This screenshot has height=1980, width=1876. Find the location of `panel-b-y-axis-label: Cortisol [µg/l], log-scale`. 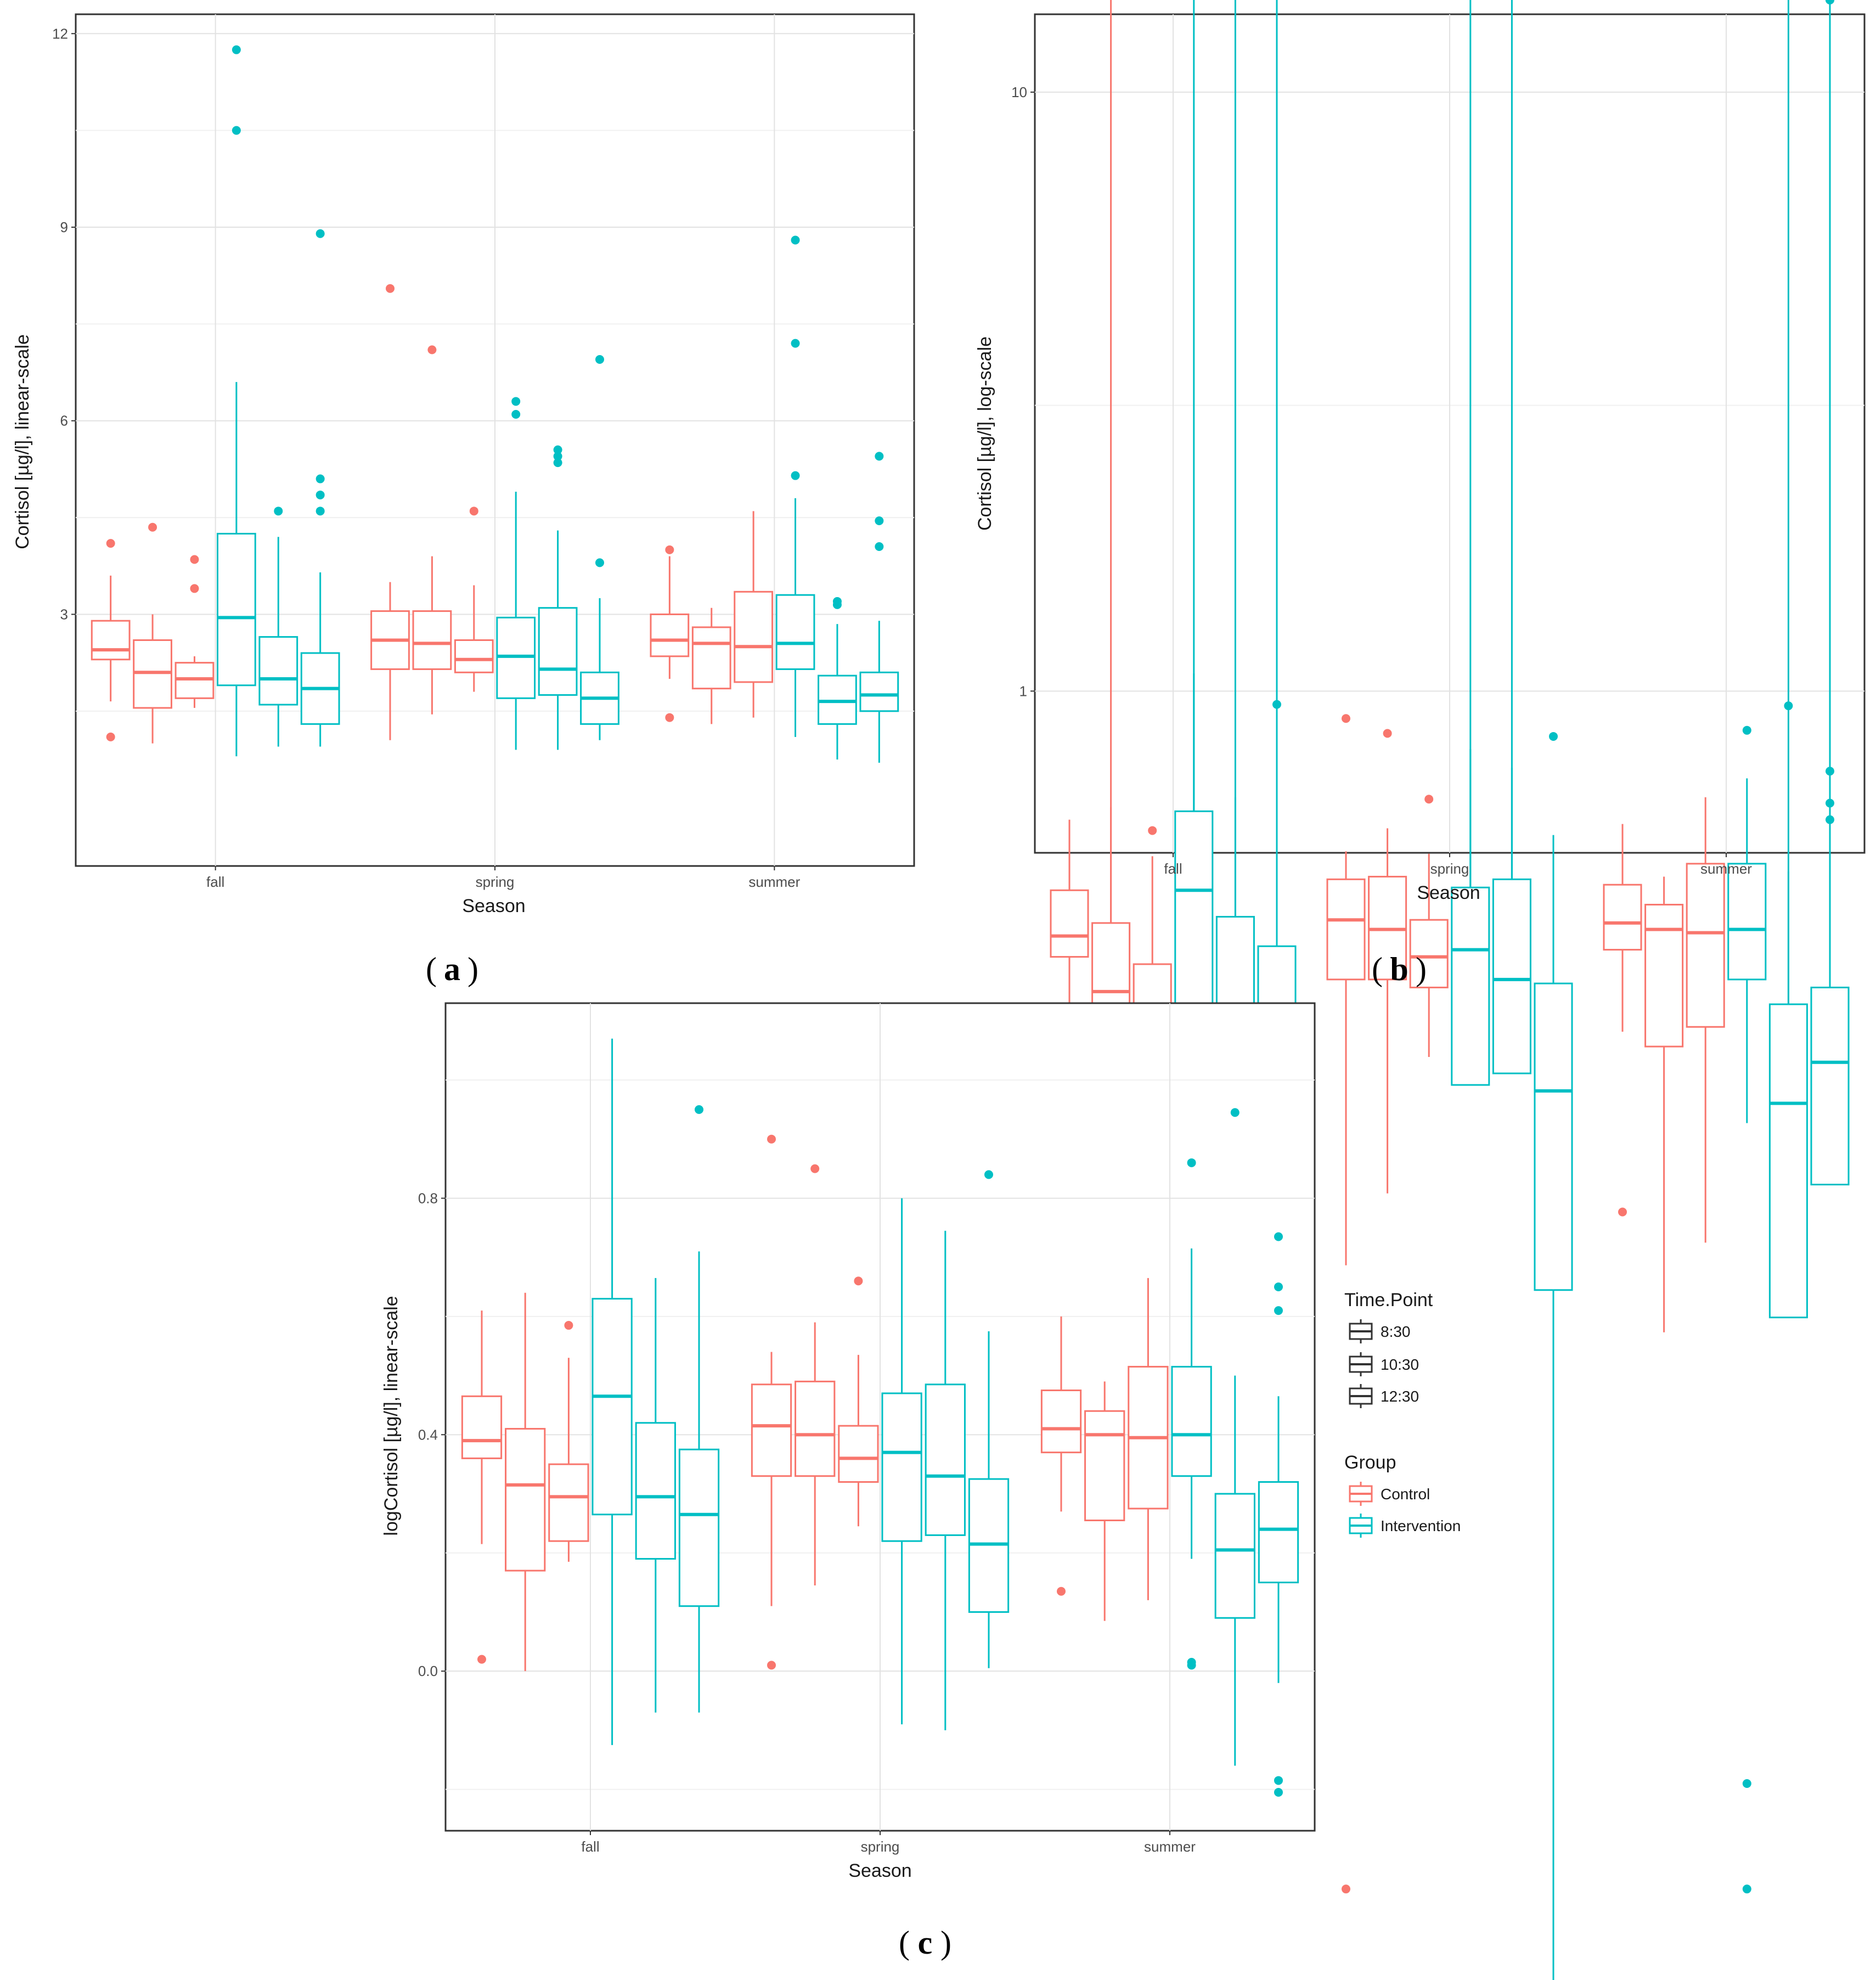

panel-b-y-axis-label: Cortisol [µg/l], log-scale is located at coordinates (985, 433).